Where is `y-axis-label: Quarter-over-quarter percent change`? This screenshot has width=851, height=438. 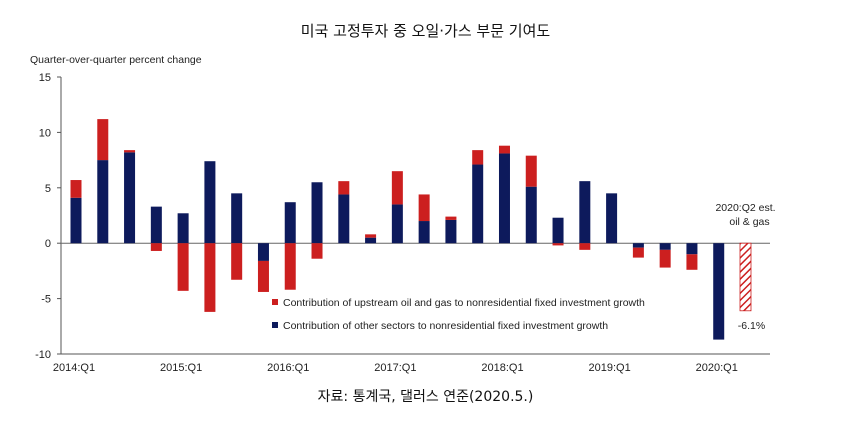 y-axis-label: Quarter-over-quarter percent change is located at coordinates (116, 60).